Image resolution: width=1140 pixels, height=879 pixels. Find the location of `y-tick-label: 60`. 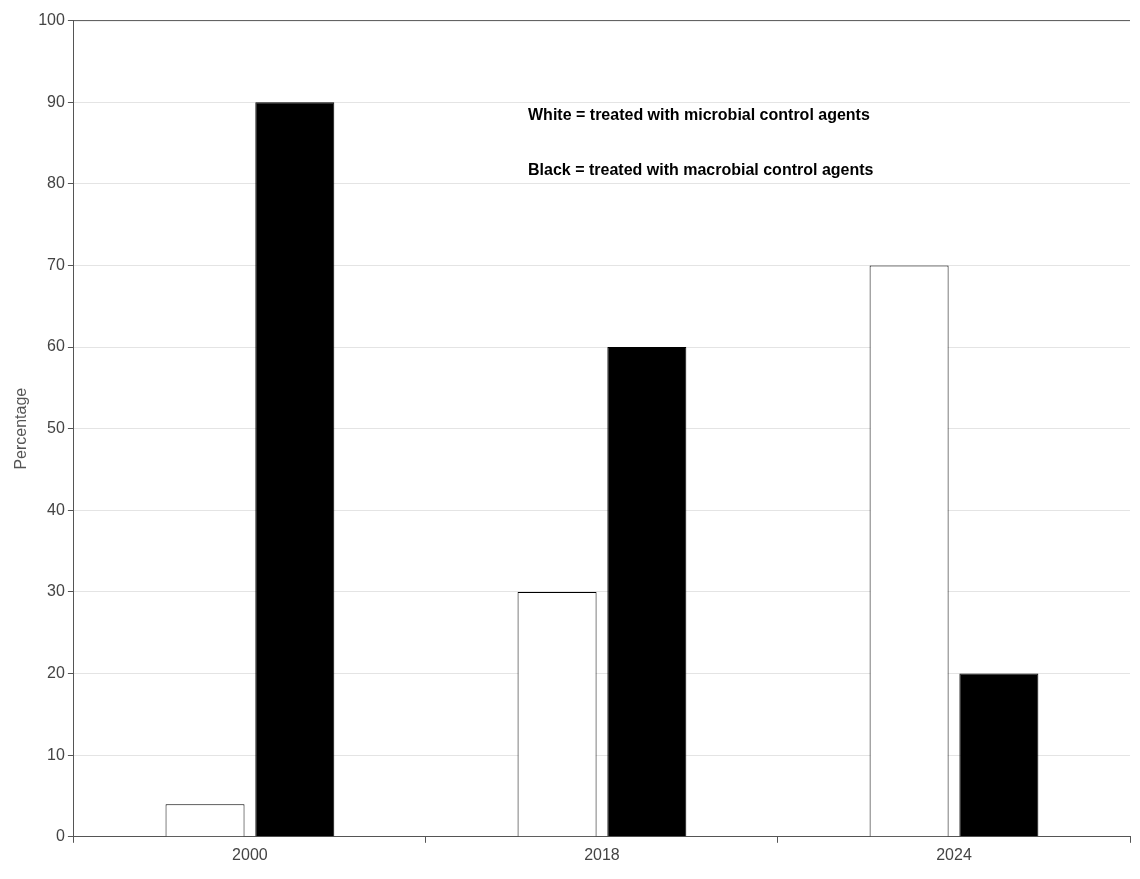

y-tick-label: 60 is located at coordinates (56, 346).